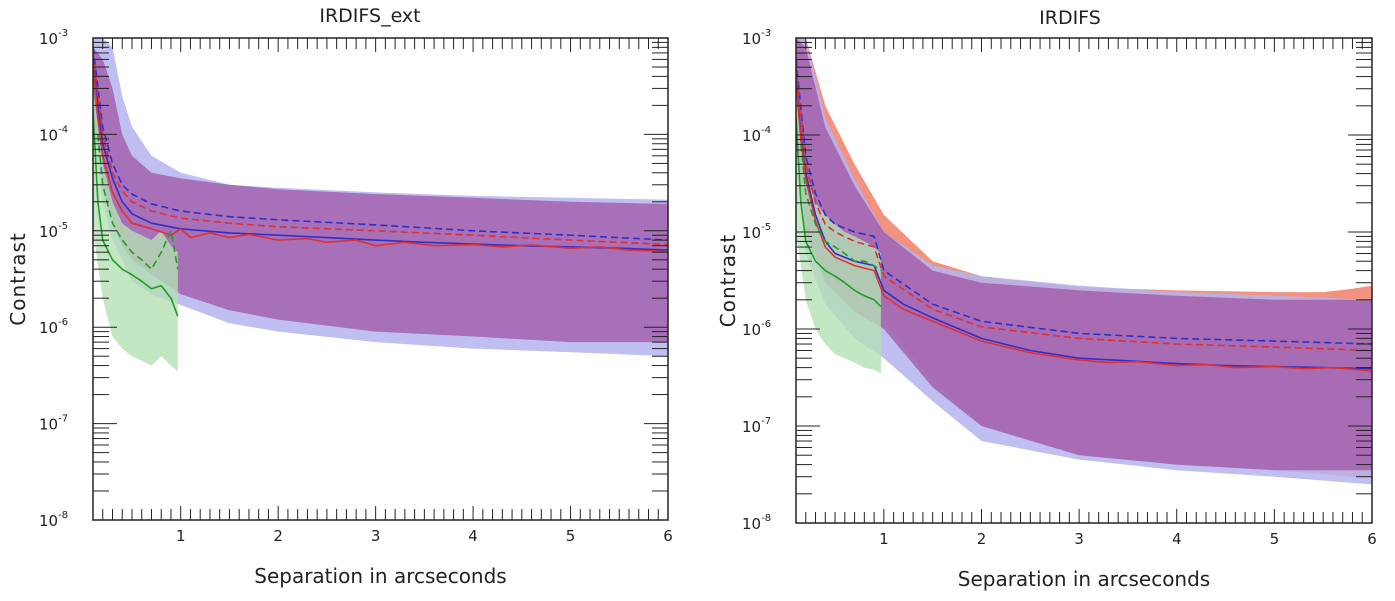 The image size is (1395, 601). I want to click on red-solid-line, so click(380, 159).